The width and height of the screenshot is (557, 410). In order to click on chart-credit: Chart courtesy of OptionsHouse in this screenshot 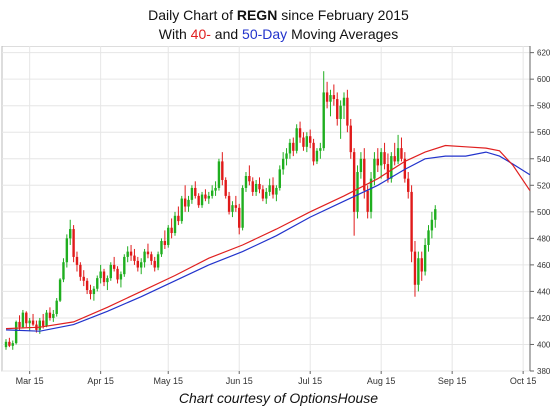, I will do `click(278, 398)`.